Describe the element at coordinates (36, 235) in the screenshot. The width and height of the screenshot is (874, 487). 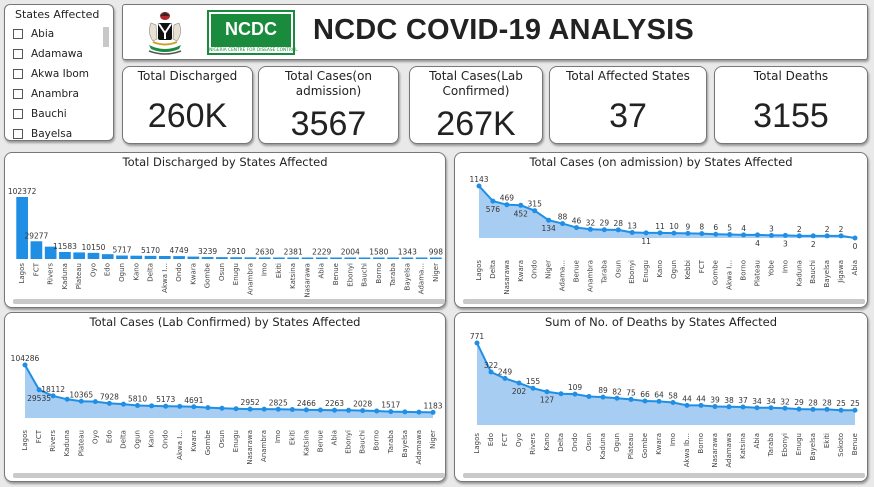
I see `data-label: 29277` at that location.